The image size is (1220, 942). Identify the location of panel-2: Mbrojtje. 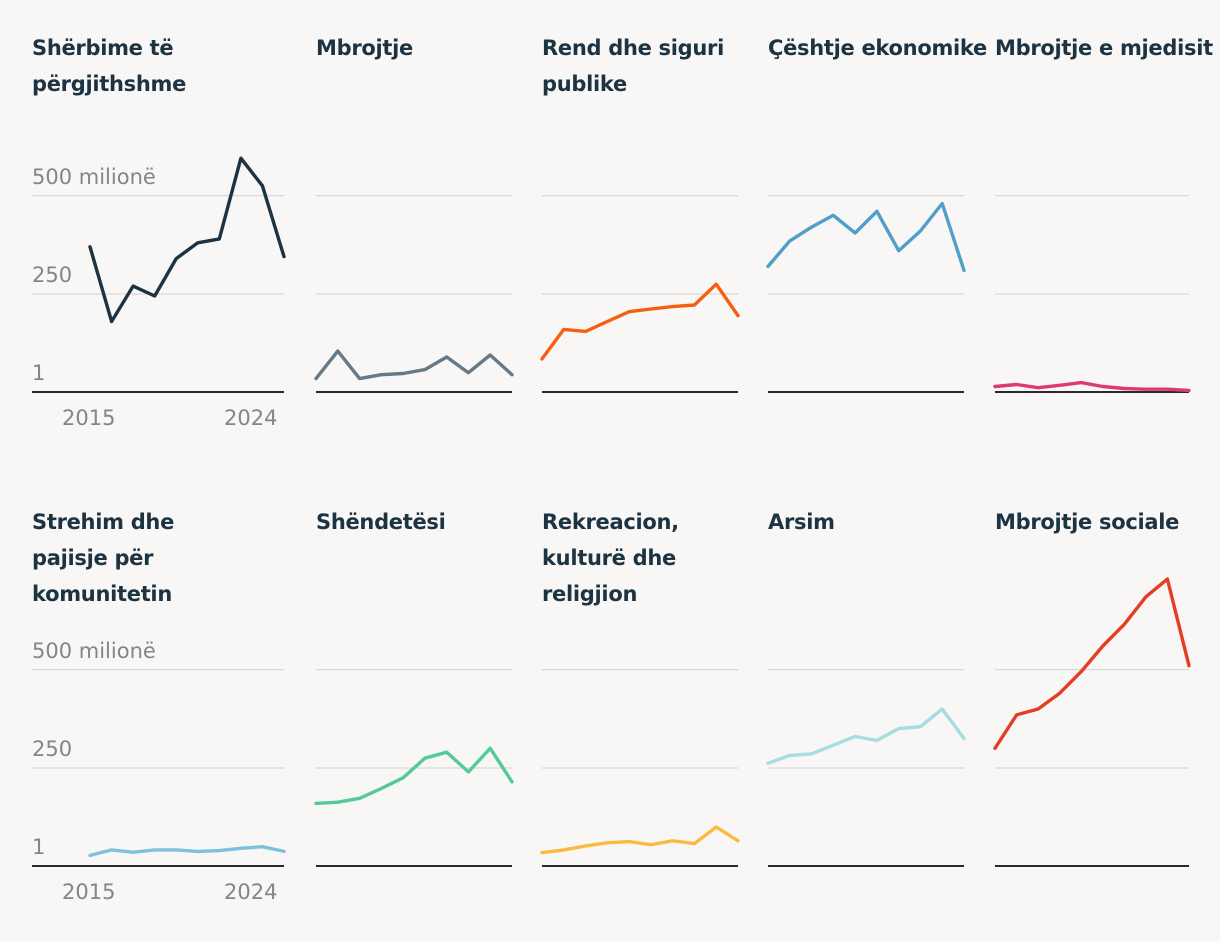
(414, 220).